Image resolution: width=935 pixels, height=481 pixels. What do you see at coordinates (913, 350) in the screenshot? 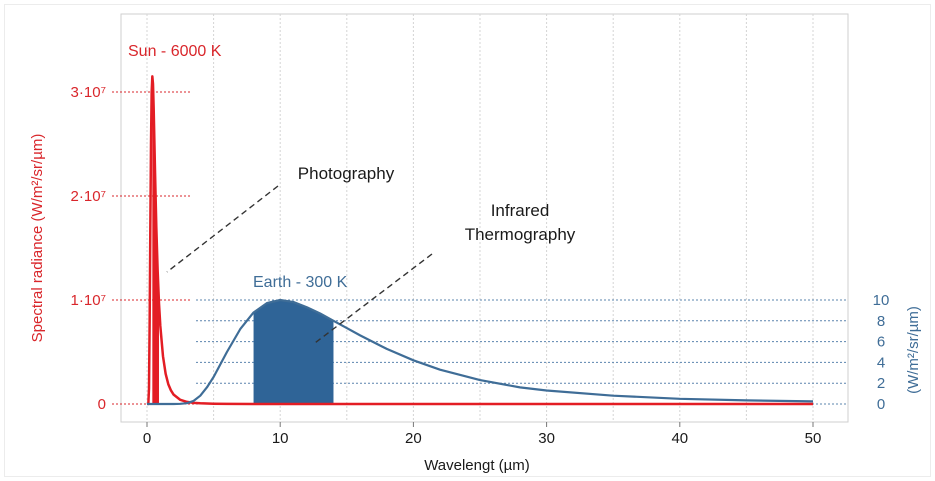
I see `right-axis-label: (W/m²/sr/µm)` at bounding box center [913, 350].